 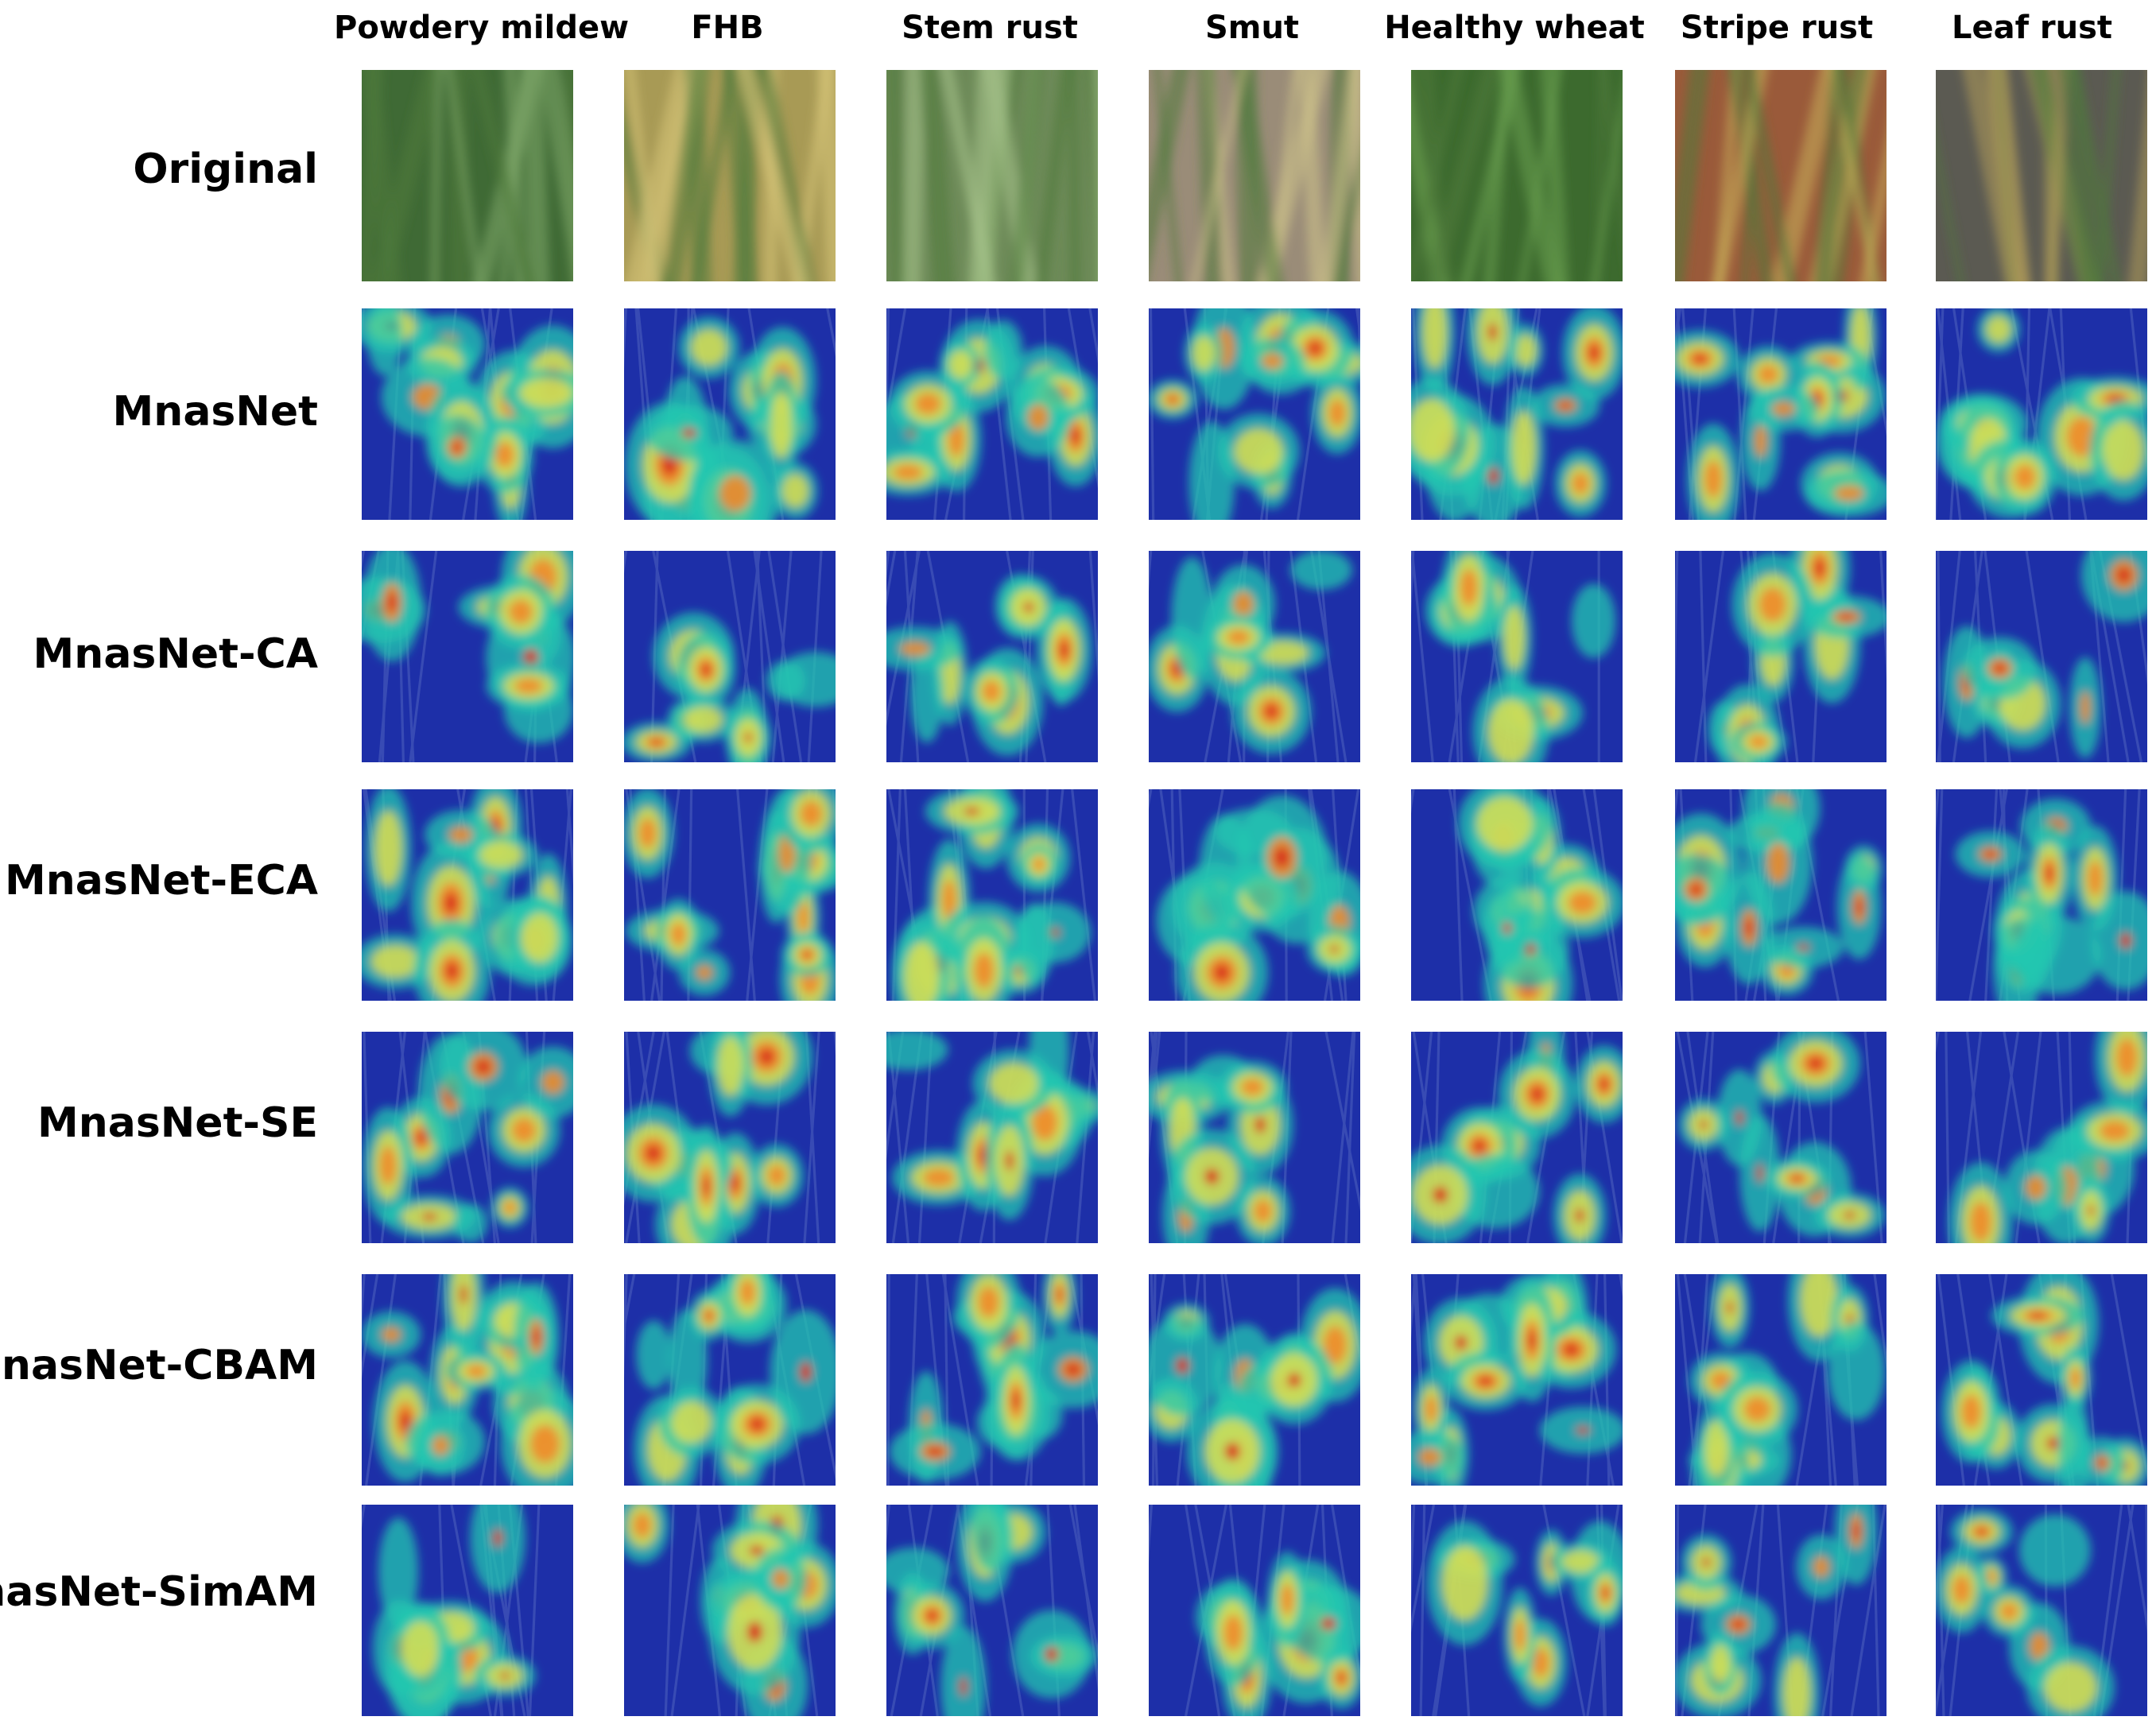 I want to click on heatmap-mnasnet-cbam-healthy-wheat, so click(x=1517, y=1380).